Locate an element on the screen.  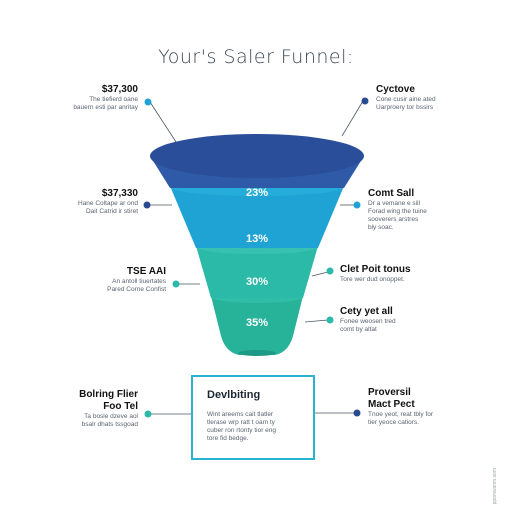
note-head: Proversil Mact Pect is located at coordinates (391, 398).